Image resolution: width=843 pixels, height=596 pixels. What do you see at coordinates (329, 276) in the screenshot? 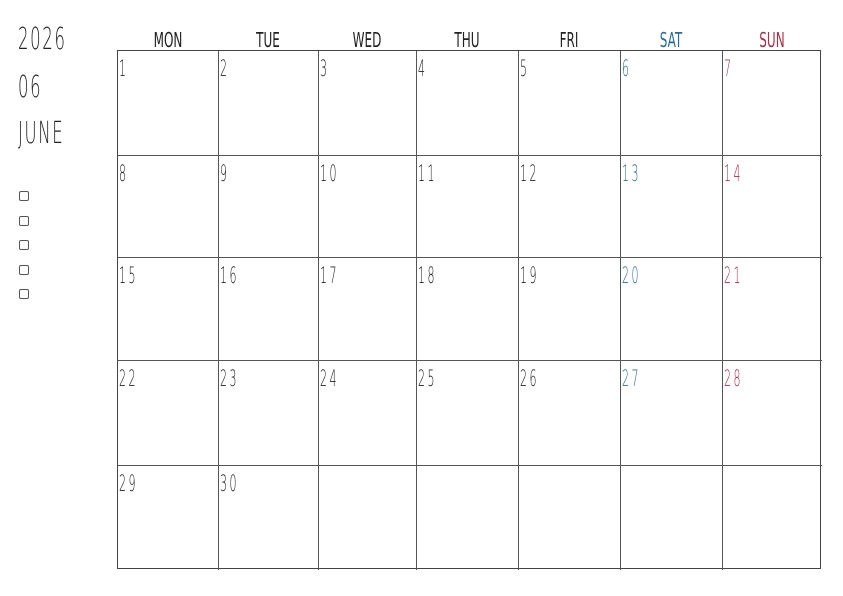
I see `day-number: 17` at bounding box center [329, 276].